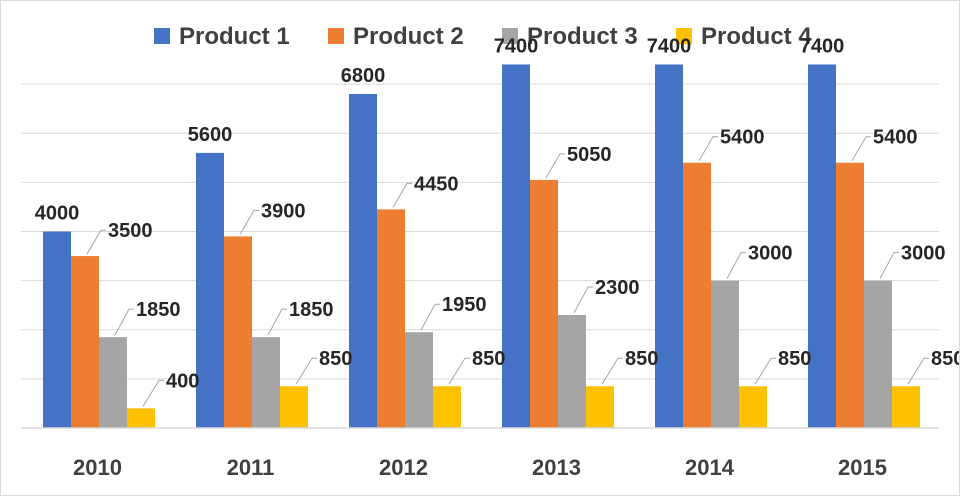 The image size is (960, 496). What do you see at coordinates (753, 407) in the screenshot?
I see `bar-product-4-2014` at bounding box center [753, 407].